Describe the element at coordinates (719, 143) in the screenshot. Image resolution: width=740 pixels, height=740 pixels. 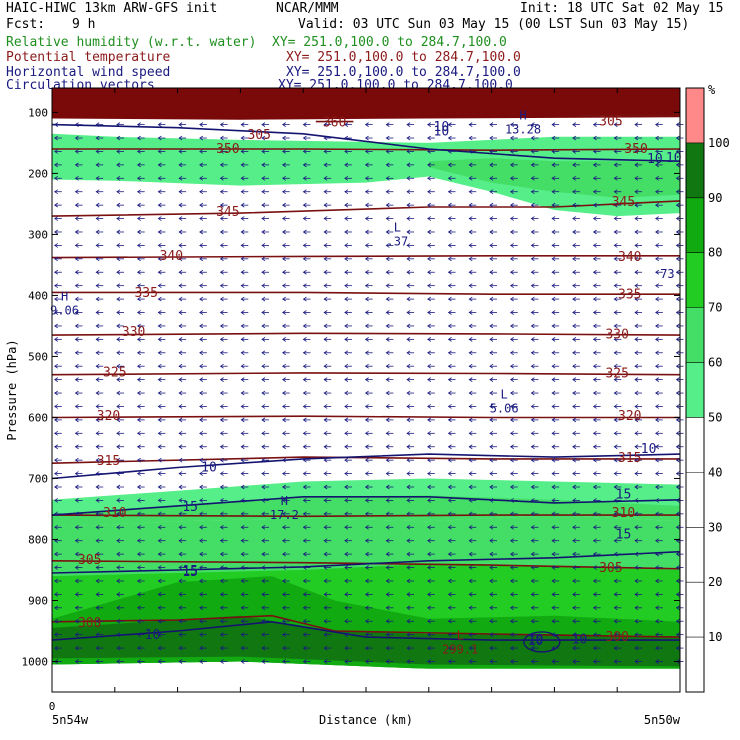
I see `colorbar-tick-label: 100` at that location.